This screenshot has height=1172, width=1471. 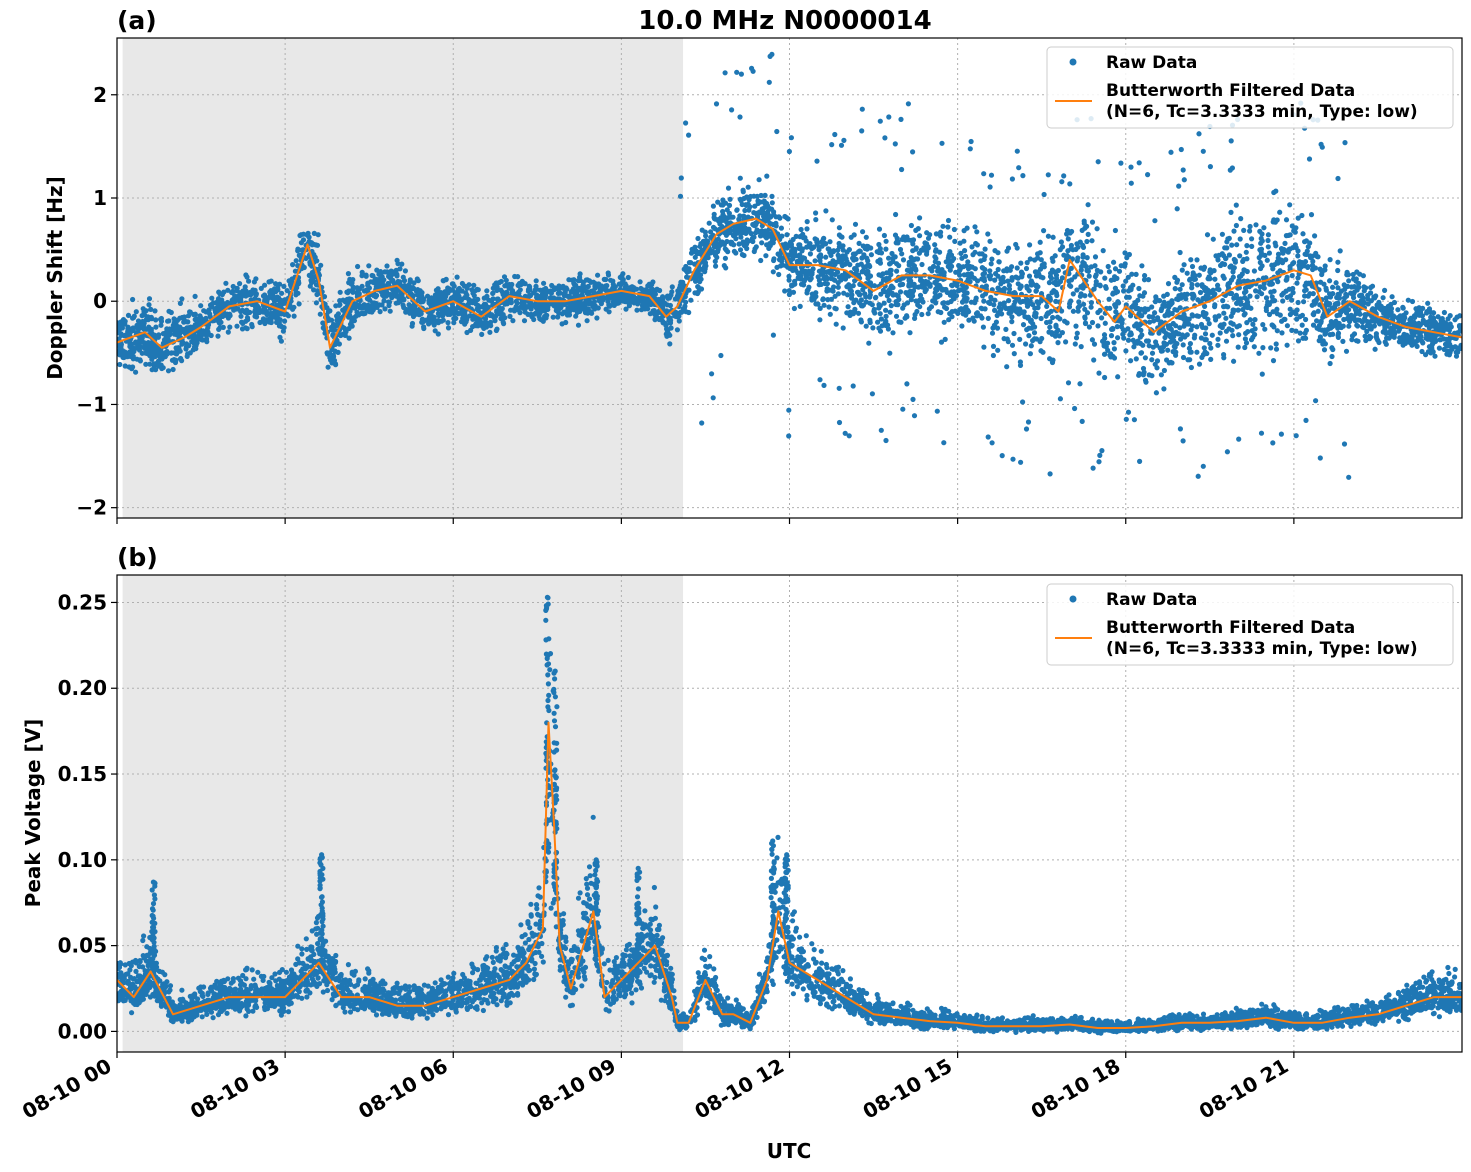 I want to click on x-tick-label: 08-10 00, so click(x=67, y=1089).